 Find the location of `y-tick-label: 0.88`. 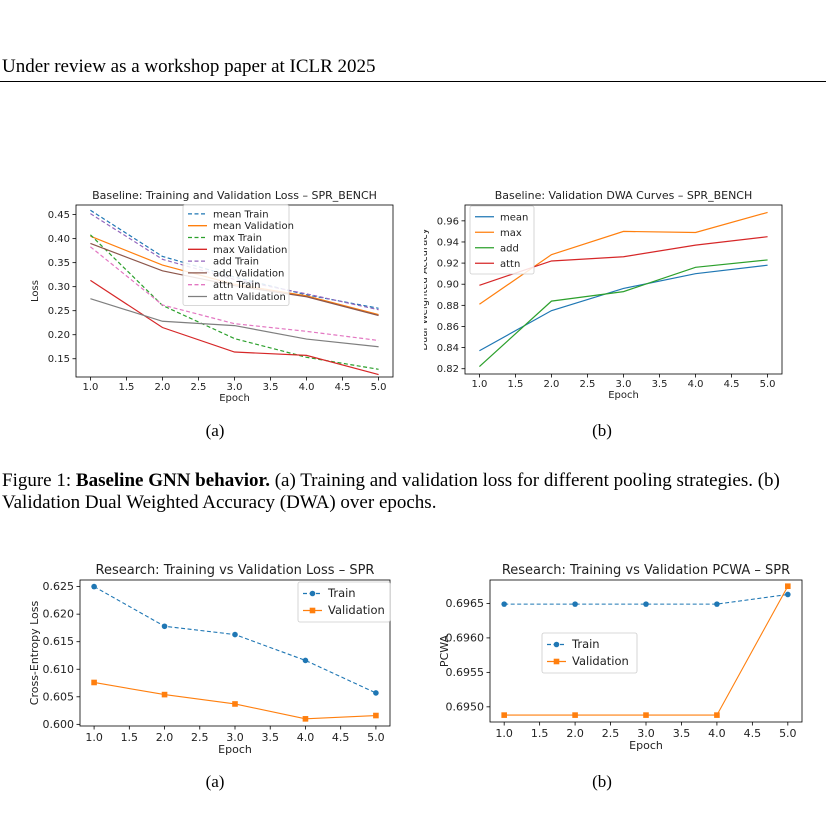

y-tick-label: 0.88 is located at coordinates (448, 306).